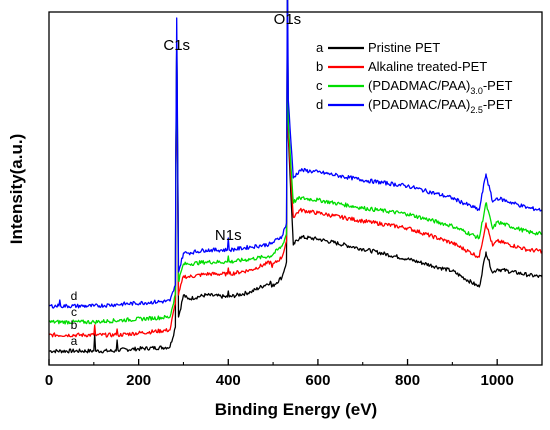 The width and height of the screenshot is (550, 430). What do you see at coordinates (440, 106) in the screenshot?
I see `legend-label-d: (PDADMAC/PAA)2.5-PET` at bounding box center [440, 106].